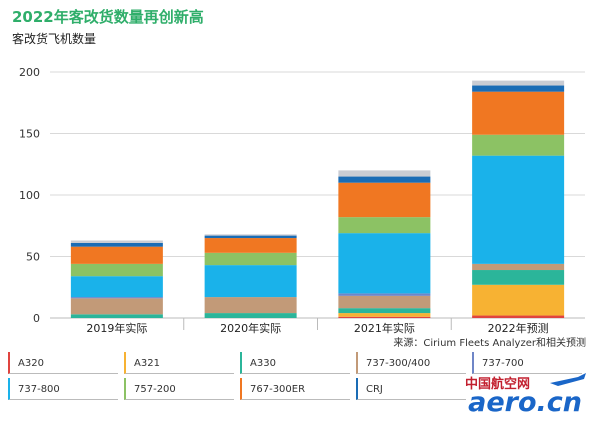  Describe the element at coordinates (527, 363) in the screenshot. I see `legend-item: 737-700` at that location.